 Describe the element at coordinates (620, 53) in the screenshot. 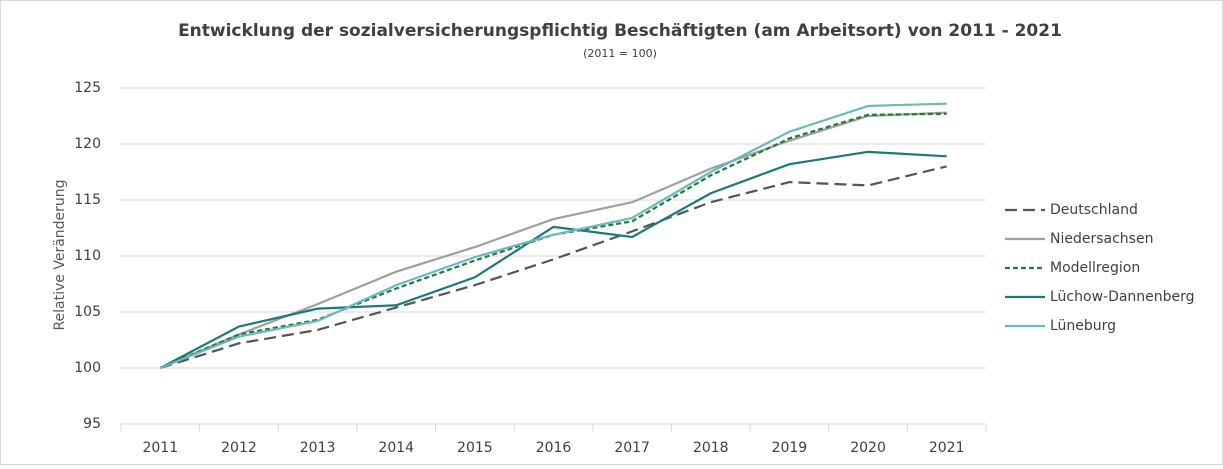

I see `chart-subtitle: (2011 = 100)` at that location.